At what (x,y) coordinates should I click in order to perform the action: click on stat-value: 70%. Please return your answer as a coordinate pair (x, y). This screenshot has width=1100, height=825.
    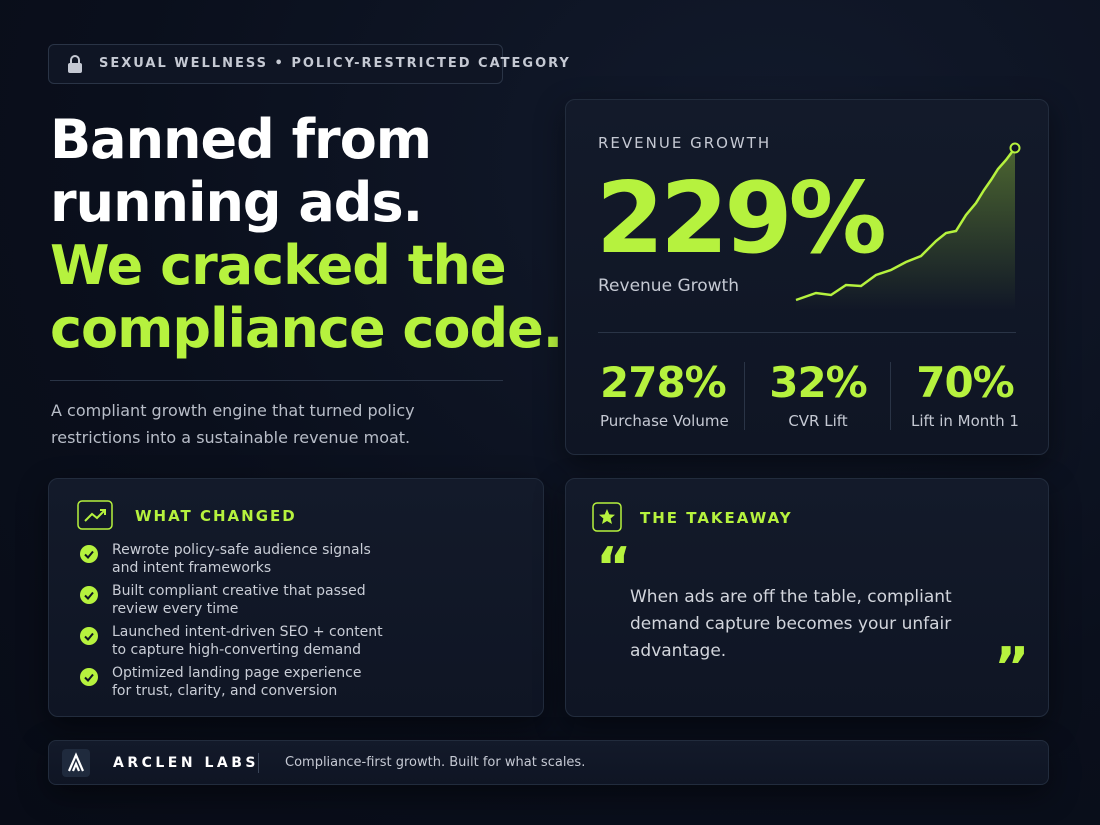
    Looking at the image, I should click on (965, 382).